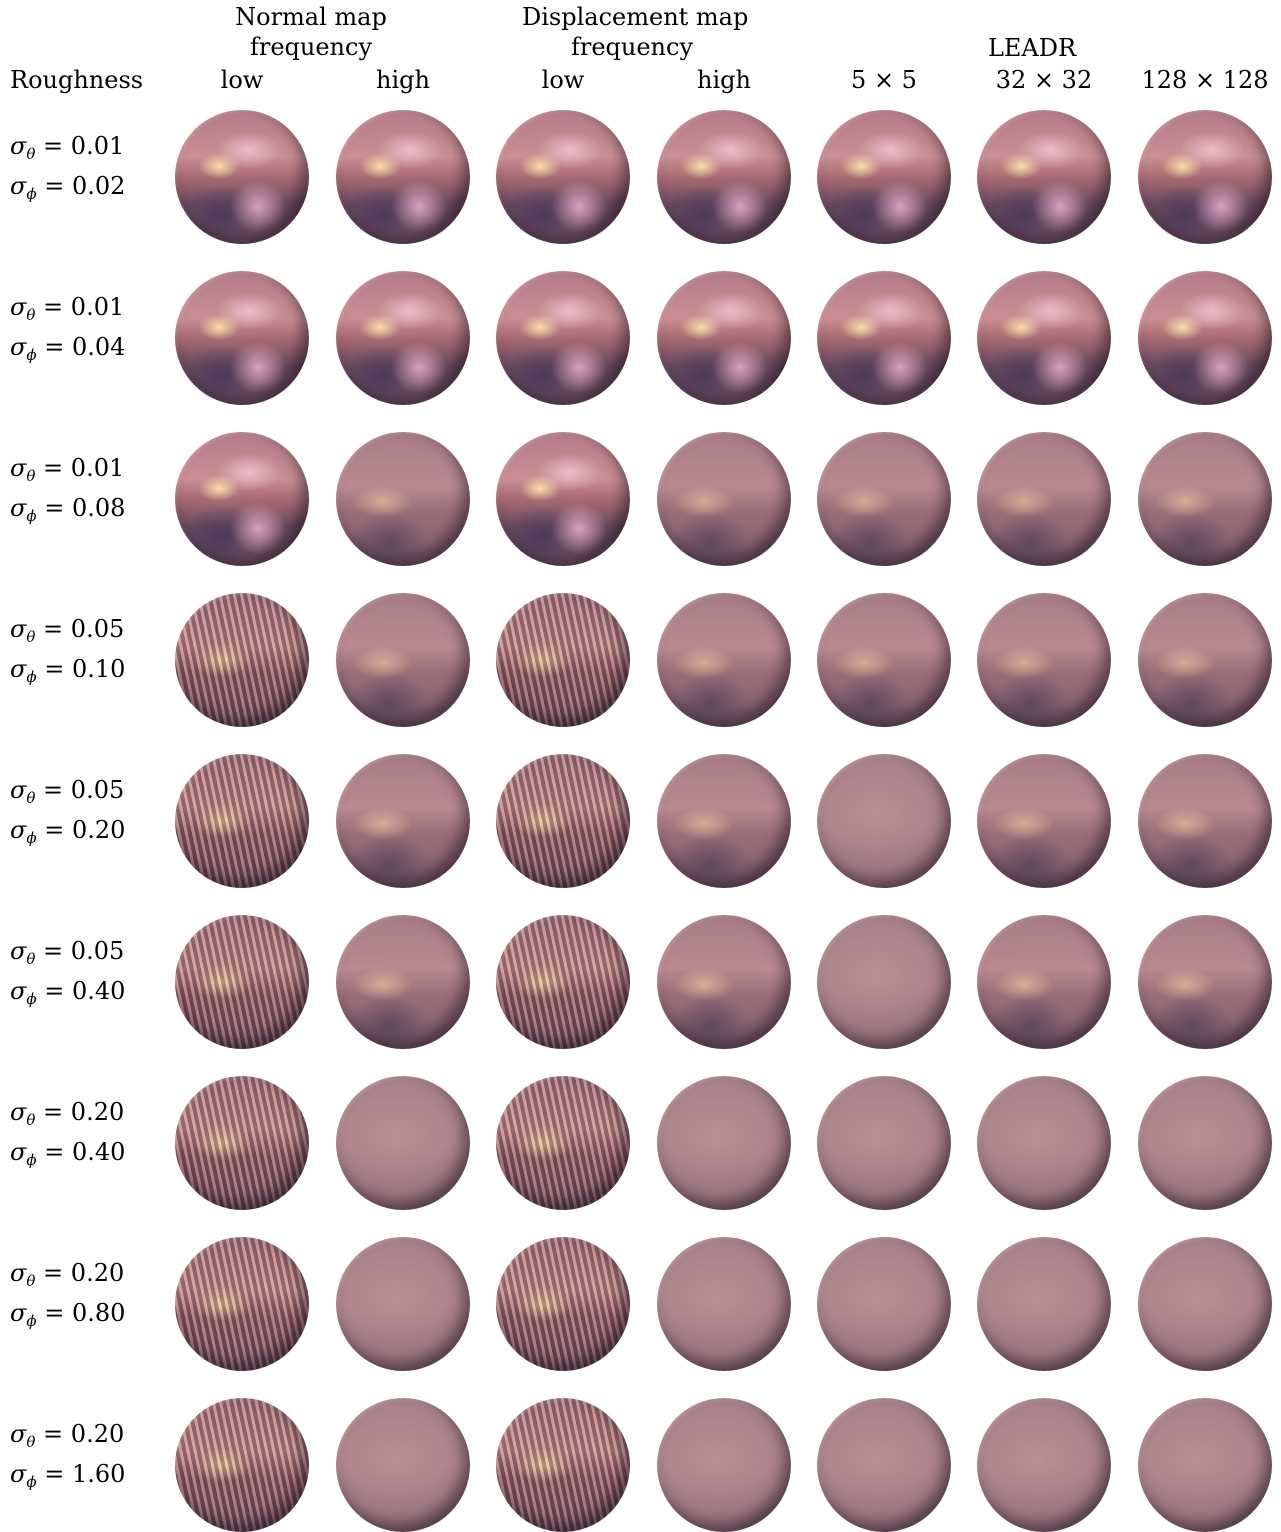 The height and width of the screenshot is (1532, 1281). I want to click on sigma-phi-value: 0.08, so click(99, 508).